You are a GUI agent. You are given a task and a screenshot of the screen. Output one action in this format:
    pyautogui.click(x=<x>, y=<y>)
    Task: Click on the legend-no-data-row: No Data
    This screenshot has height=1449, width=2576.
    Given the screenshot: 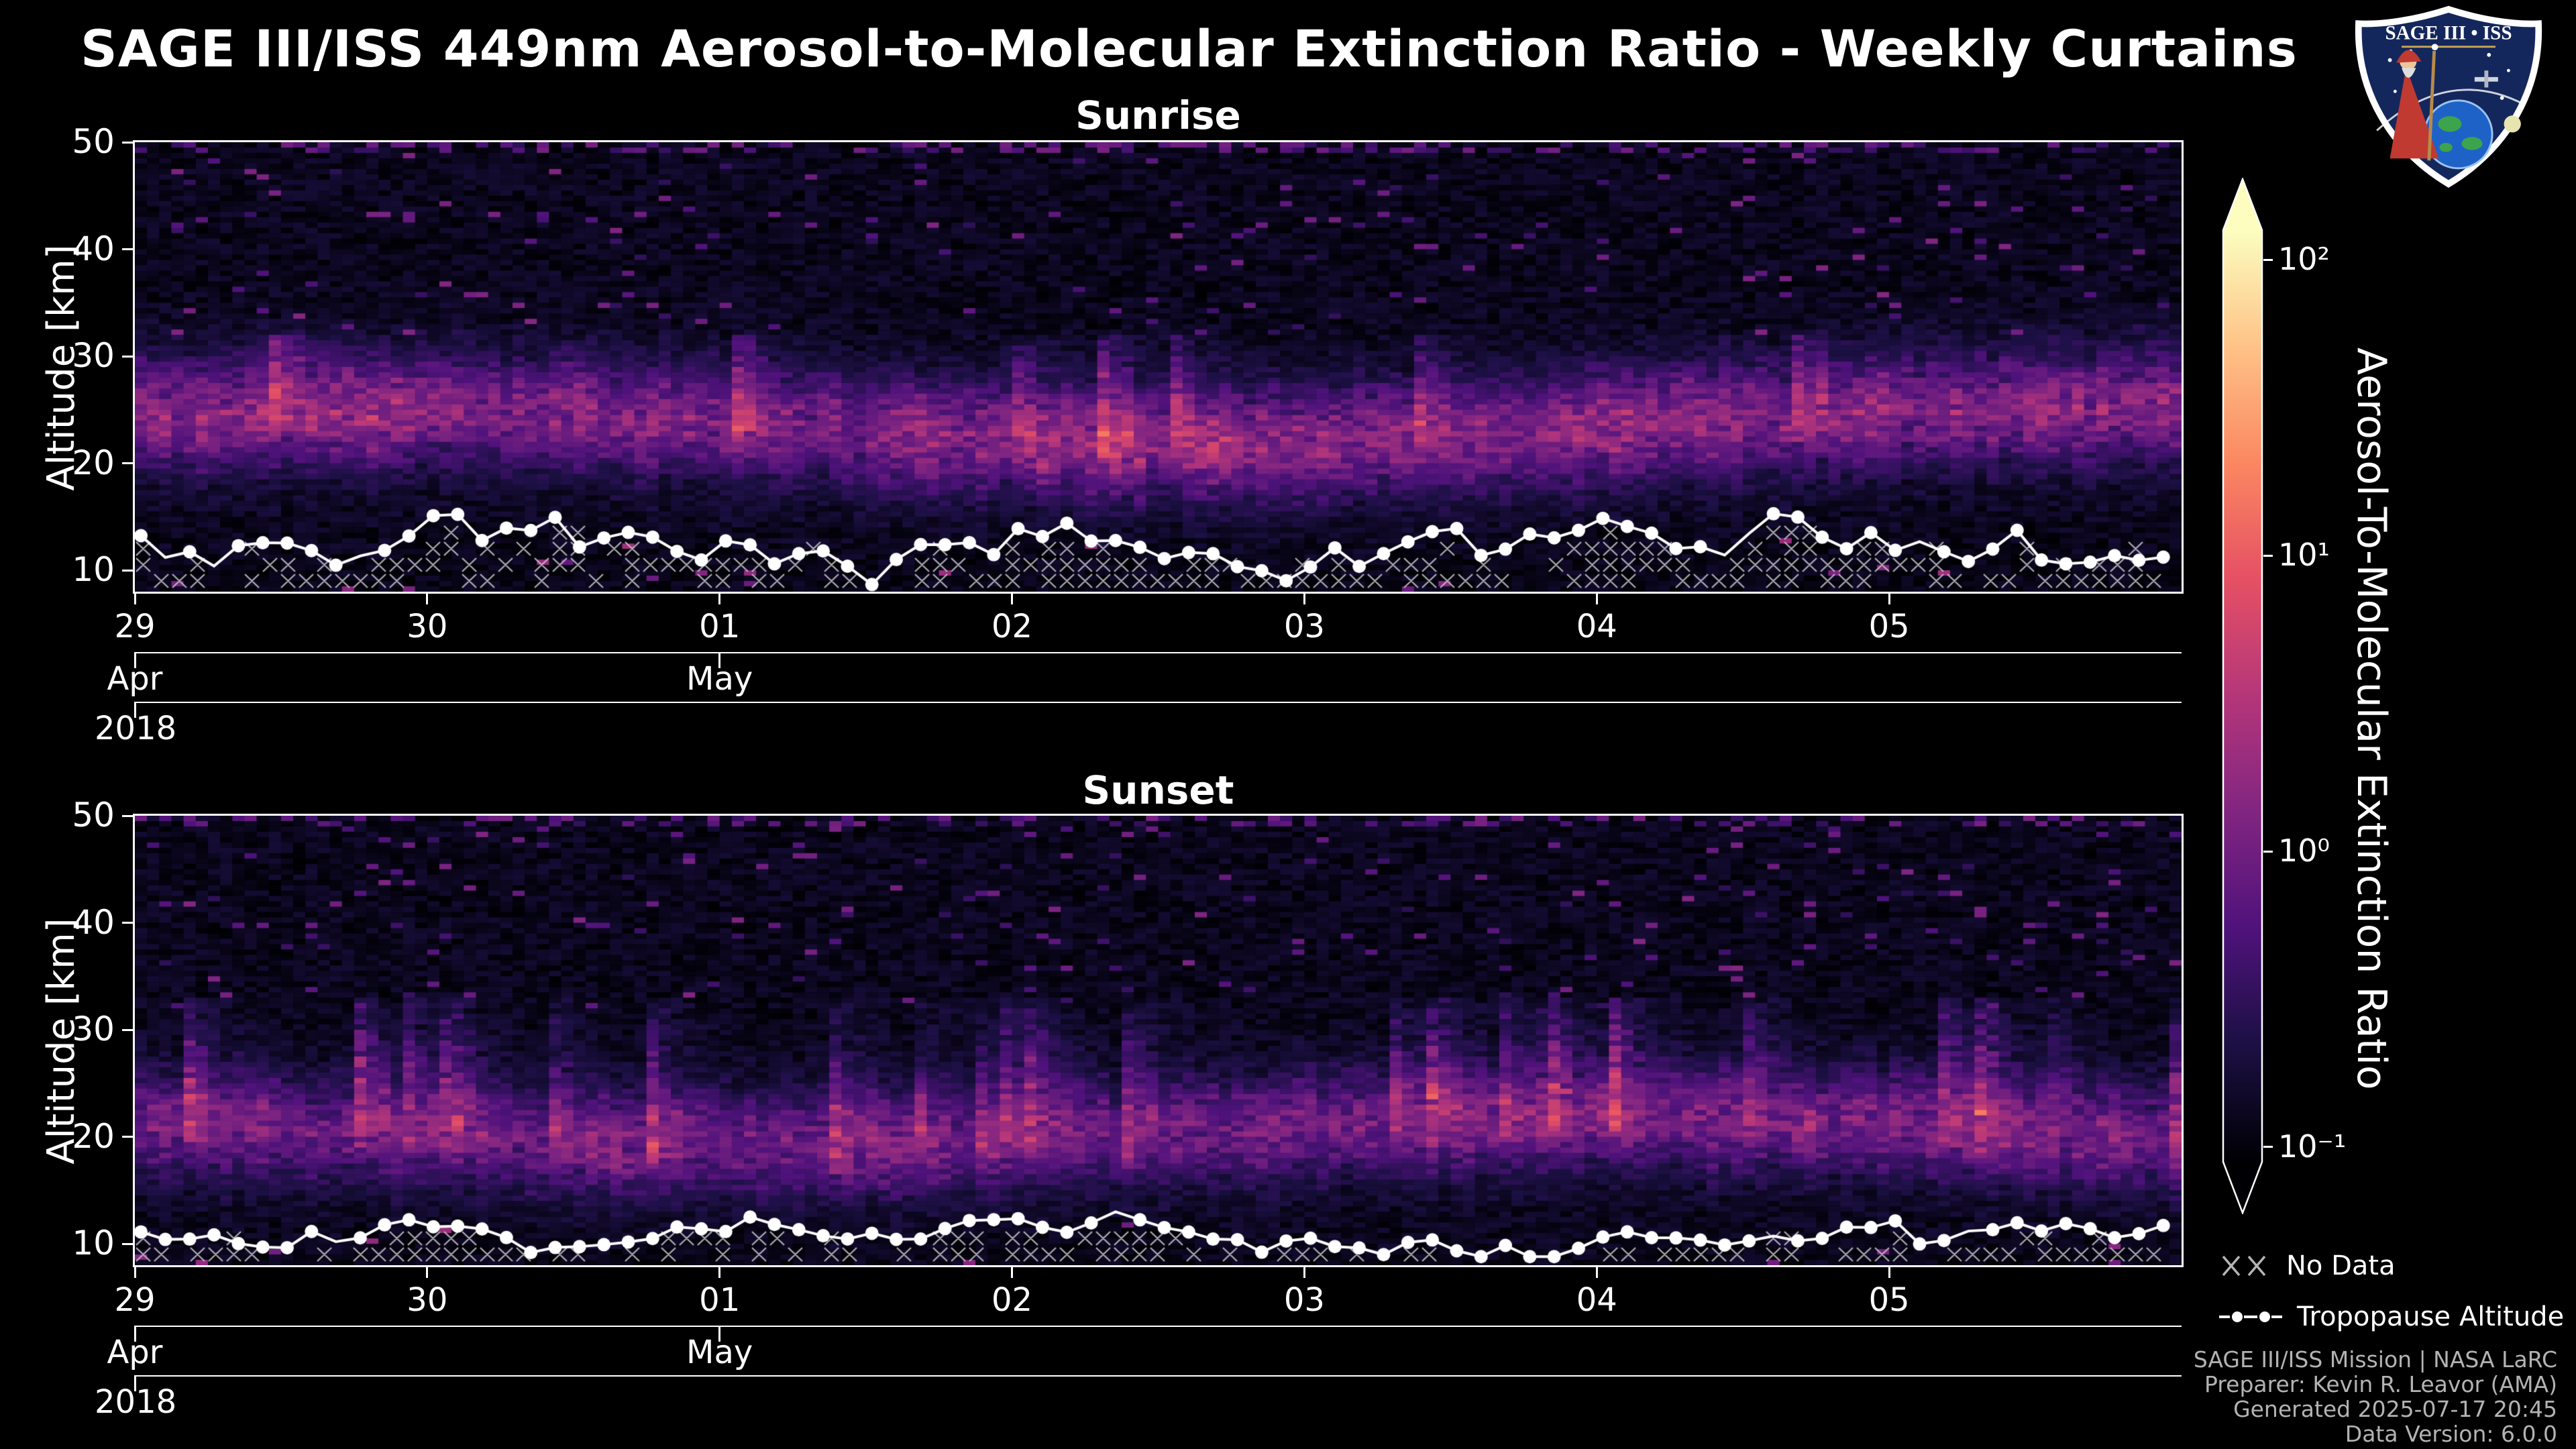 What is the action you would take?
    pyautogui.click(x=2391, y=1266)
    